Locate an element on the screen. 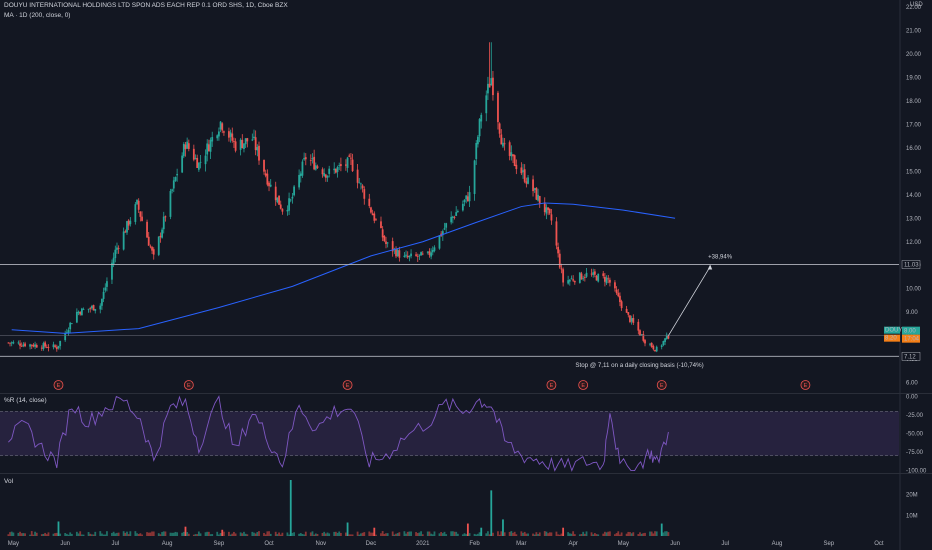 The width and height of the screenshot is (932, 550). earnings-marker-label: E is located at coordinates (552, 386).